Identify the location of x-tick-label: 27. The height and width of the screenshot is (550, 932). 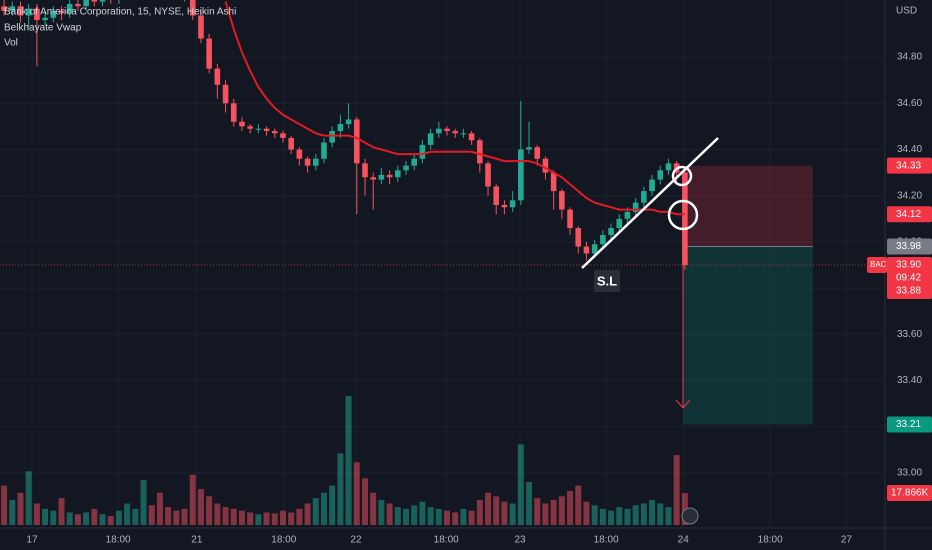
(847, 540).